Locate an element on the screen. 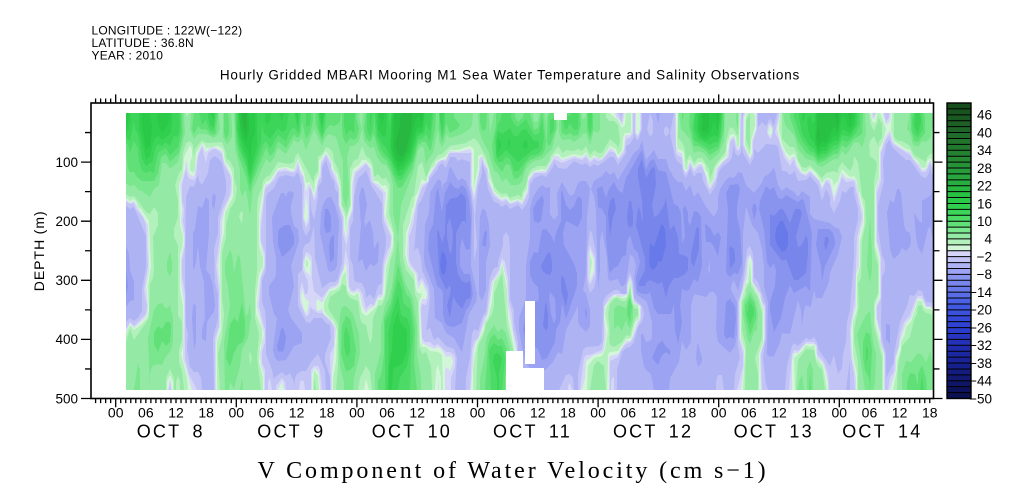 The image size is (1009, 504). svg-text: DEPTH (m) is located at coordinates (39, 250).